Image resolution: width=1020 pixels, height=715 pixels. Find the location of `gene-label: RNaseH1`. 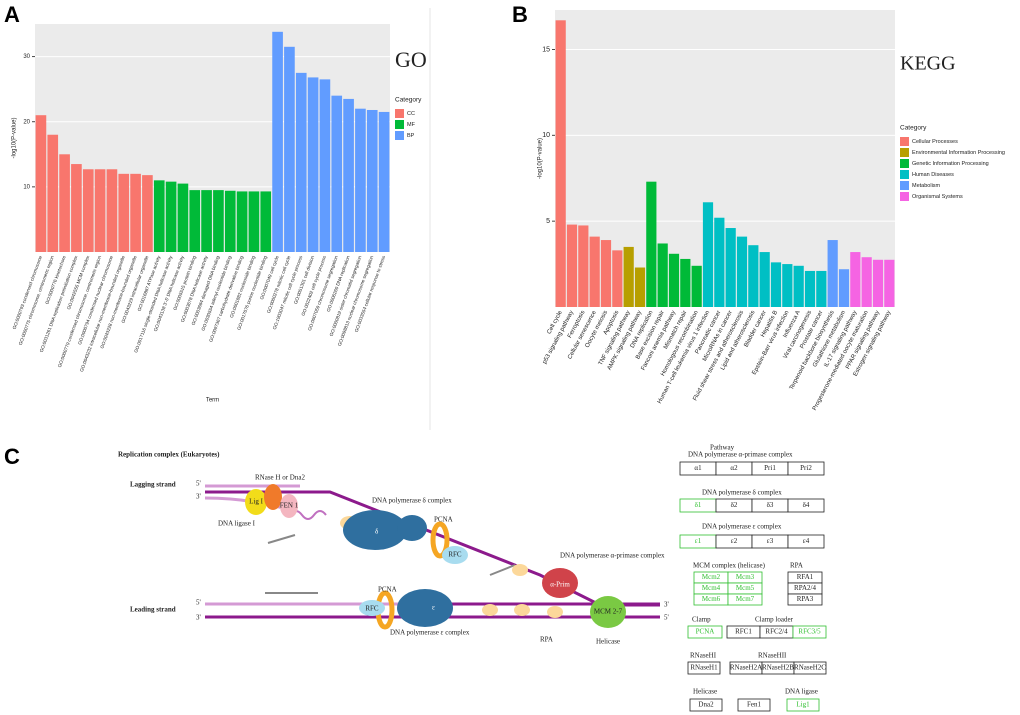

gene-label: RNaseH1 is located at coordinates (704, 668).